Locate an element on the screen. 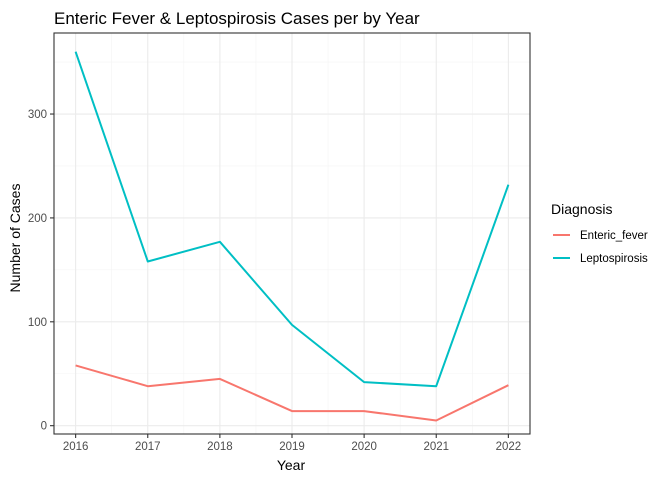 This screenshot has height=480, width=672. legend-label-leptospirosis: Leptospirosis is located at coordinates (614, 259).